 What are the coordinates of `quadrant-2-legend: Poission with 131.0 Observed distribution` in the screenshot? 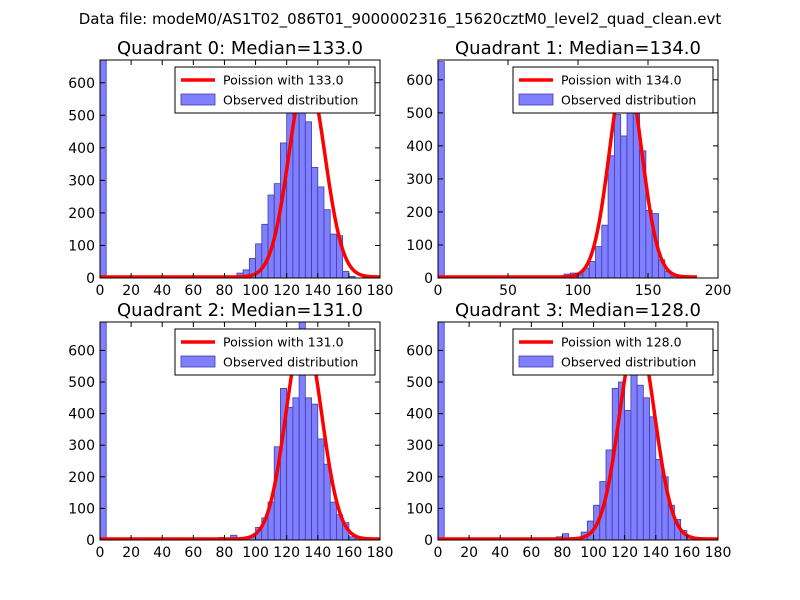 It's located at (275, 352).